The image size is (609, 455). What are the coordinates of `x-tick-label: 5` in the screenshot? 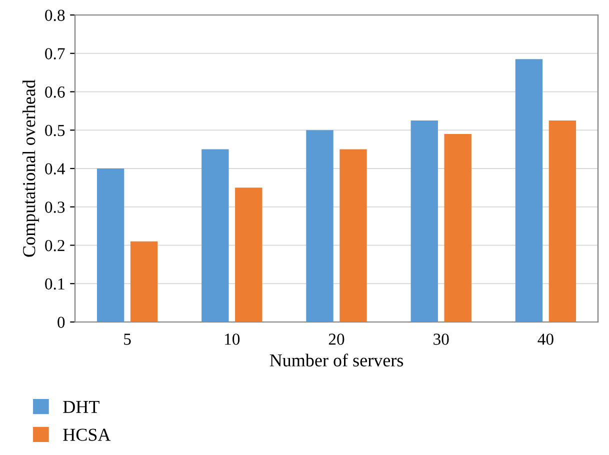 It's located at (127, 339).